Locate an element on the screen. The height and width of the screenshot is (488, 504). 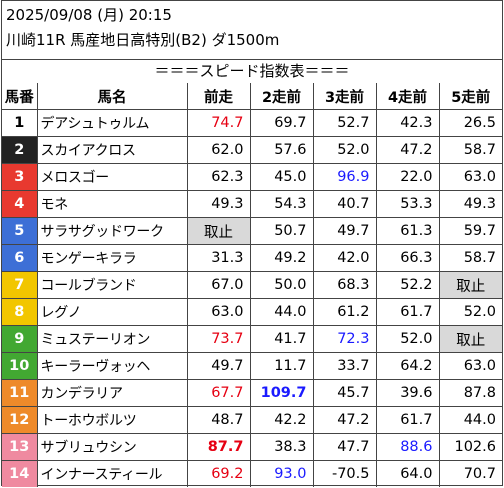
horse-name-cell: メロスゴー is located at coordinates (112, 177).